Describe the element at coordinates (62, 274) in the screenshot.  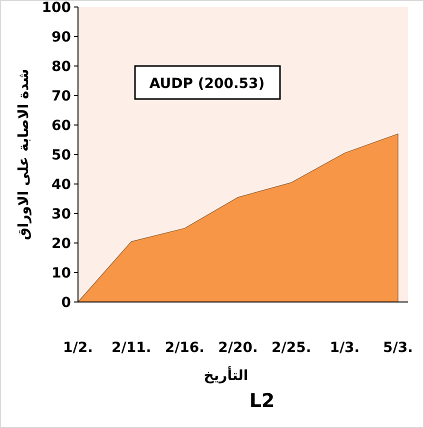
I see `y-tick-label: 10` at that location.